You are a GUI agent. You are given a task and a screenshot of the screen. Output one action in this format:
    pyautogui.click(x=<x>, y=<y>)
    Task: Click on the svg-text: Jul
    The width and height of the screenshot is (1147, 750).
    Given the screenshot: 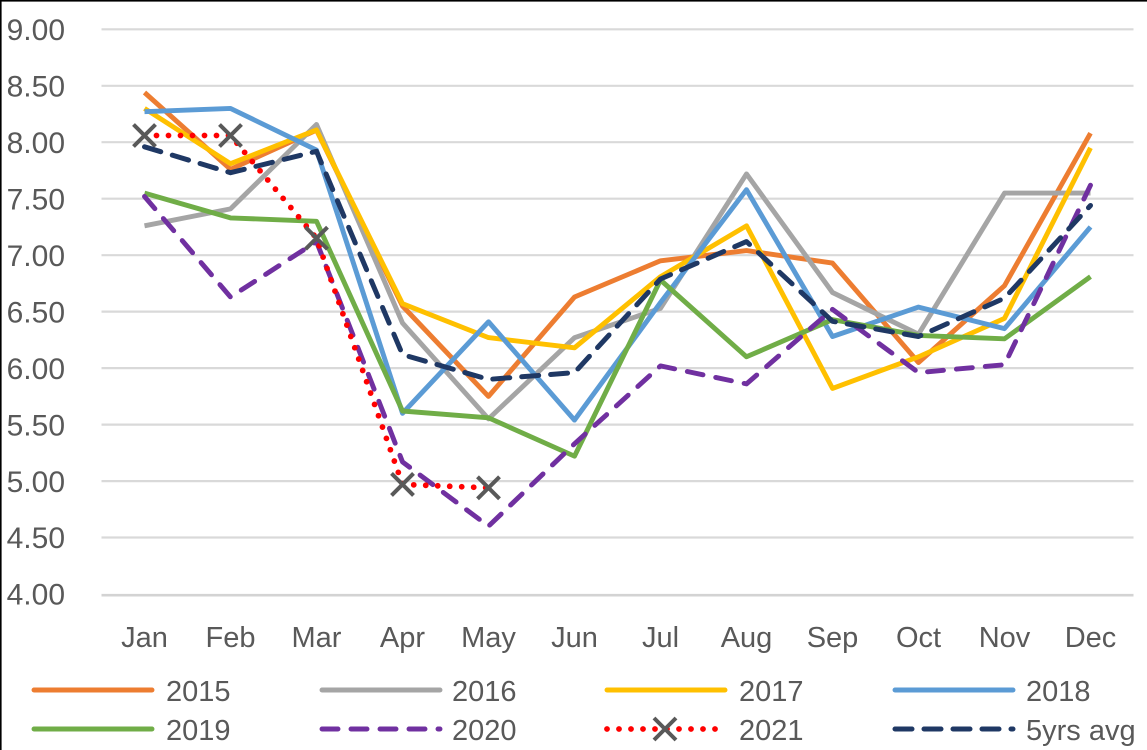 What is the action you would take?
    pyautogui.click(x=660, y=638)
    